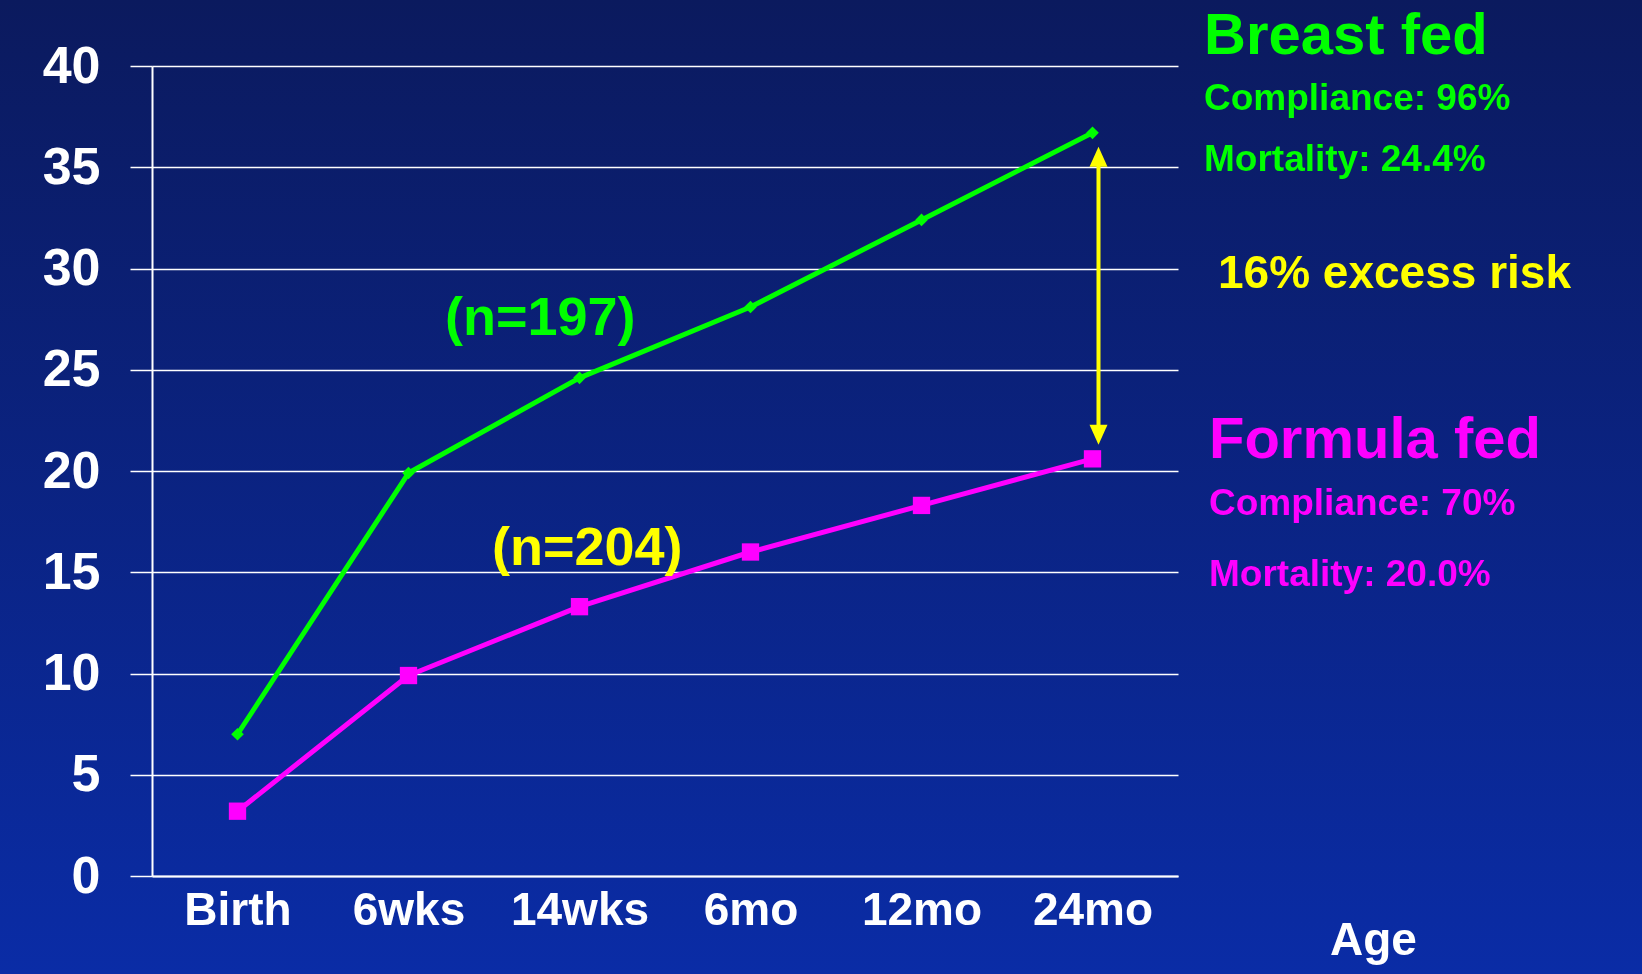 The width and height of the screenshot is (1642, 974). I want to click on text: Breast fed, so click(1346, 33).